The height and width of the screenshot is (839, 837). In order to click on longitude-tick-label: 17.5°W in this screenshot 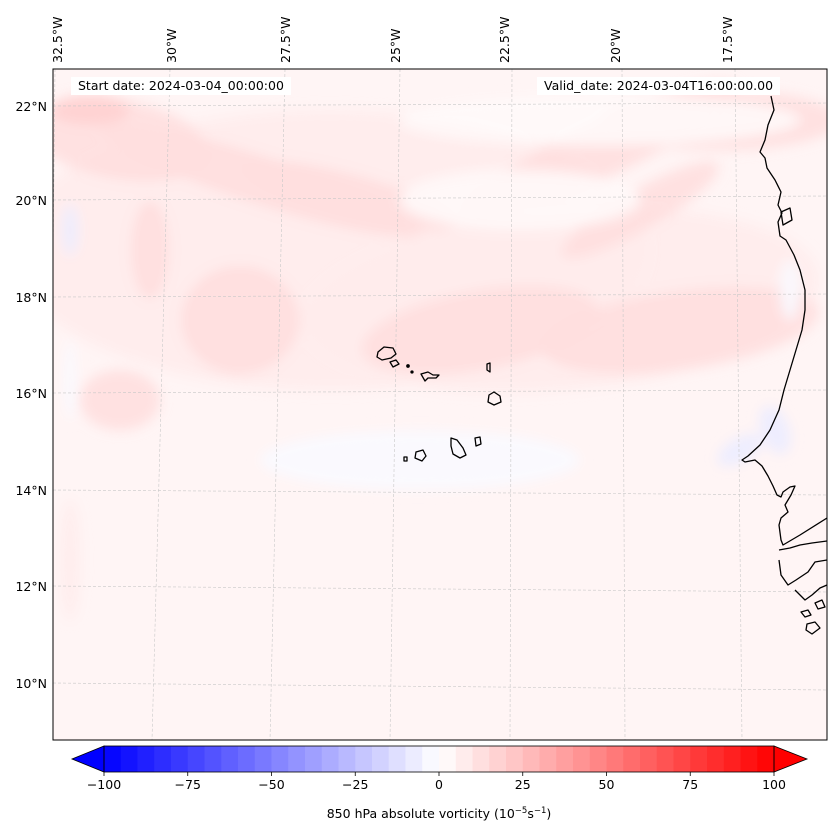, I will do `click(727, 40)`.